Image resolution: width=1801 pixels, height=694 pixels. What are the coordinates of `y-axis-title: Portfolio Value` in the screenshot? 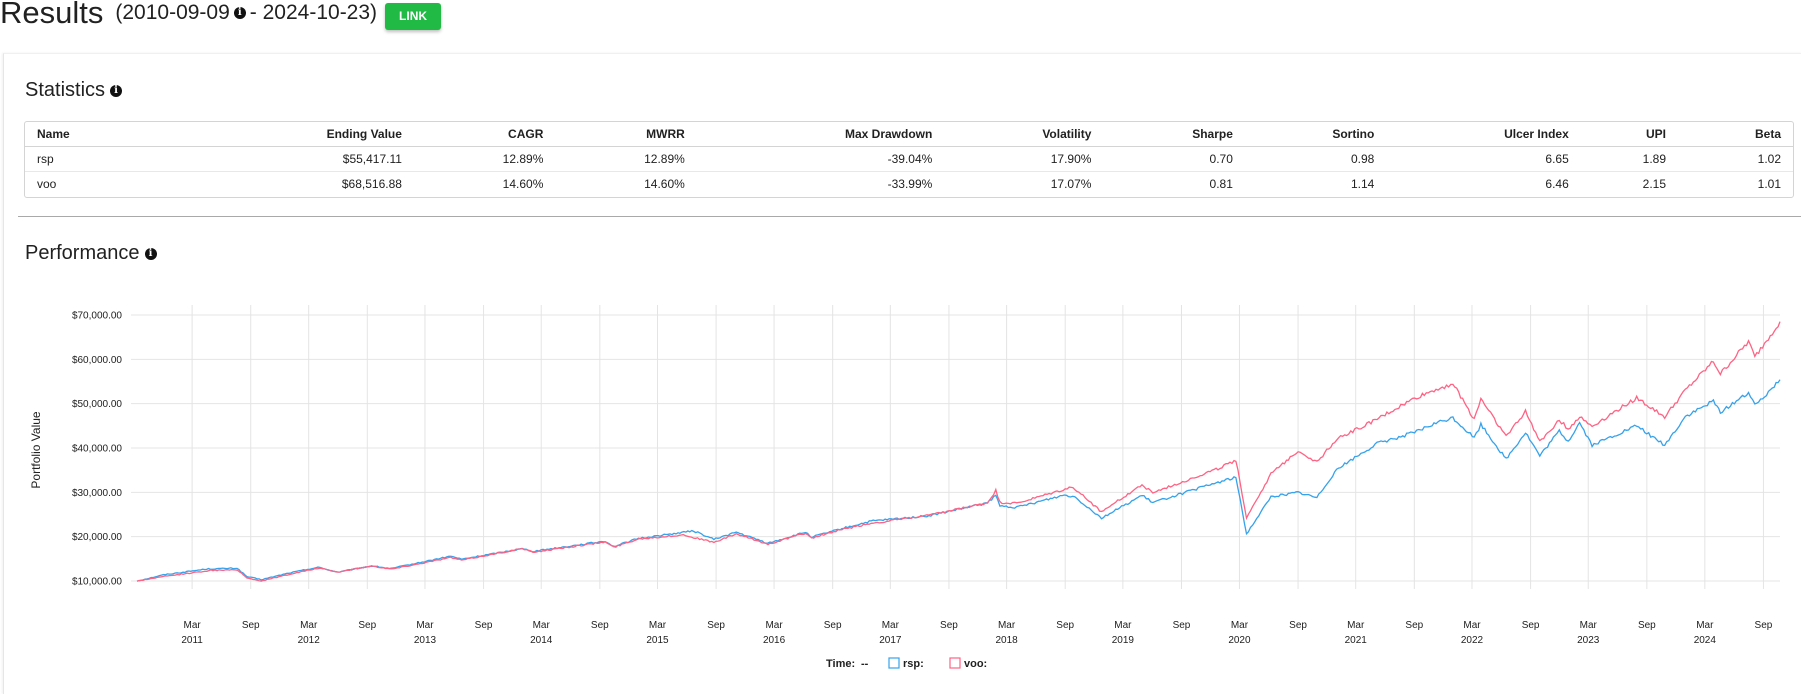 It's located at (36, 449).